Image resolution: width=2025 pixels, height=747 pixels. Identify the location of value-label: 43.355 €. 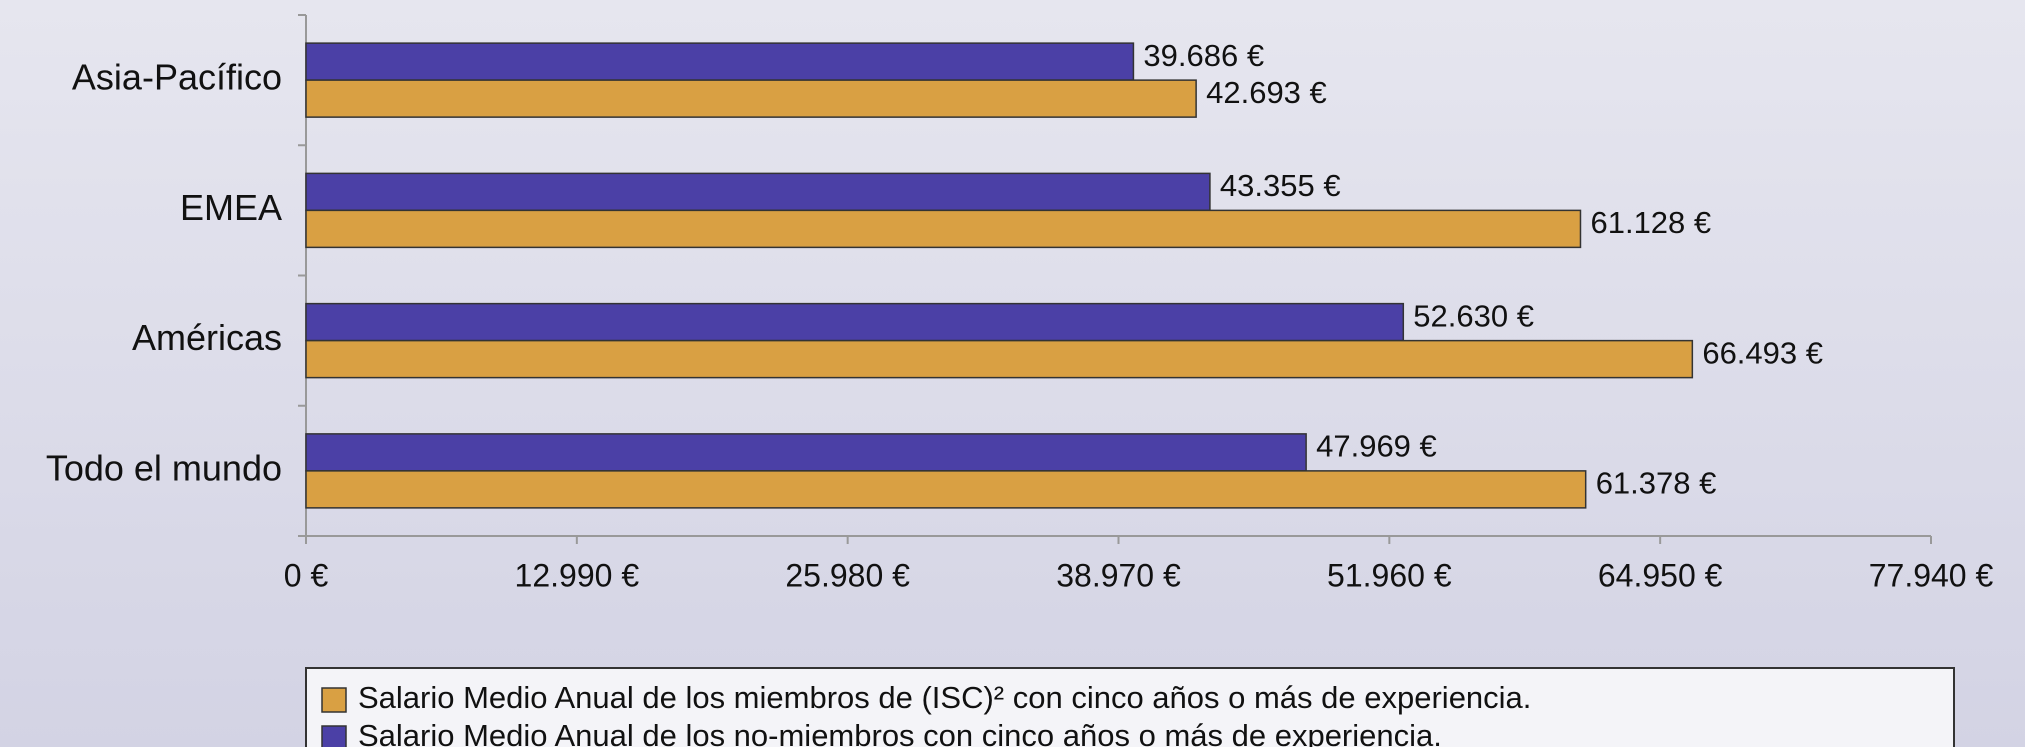
(1280, 185).